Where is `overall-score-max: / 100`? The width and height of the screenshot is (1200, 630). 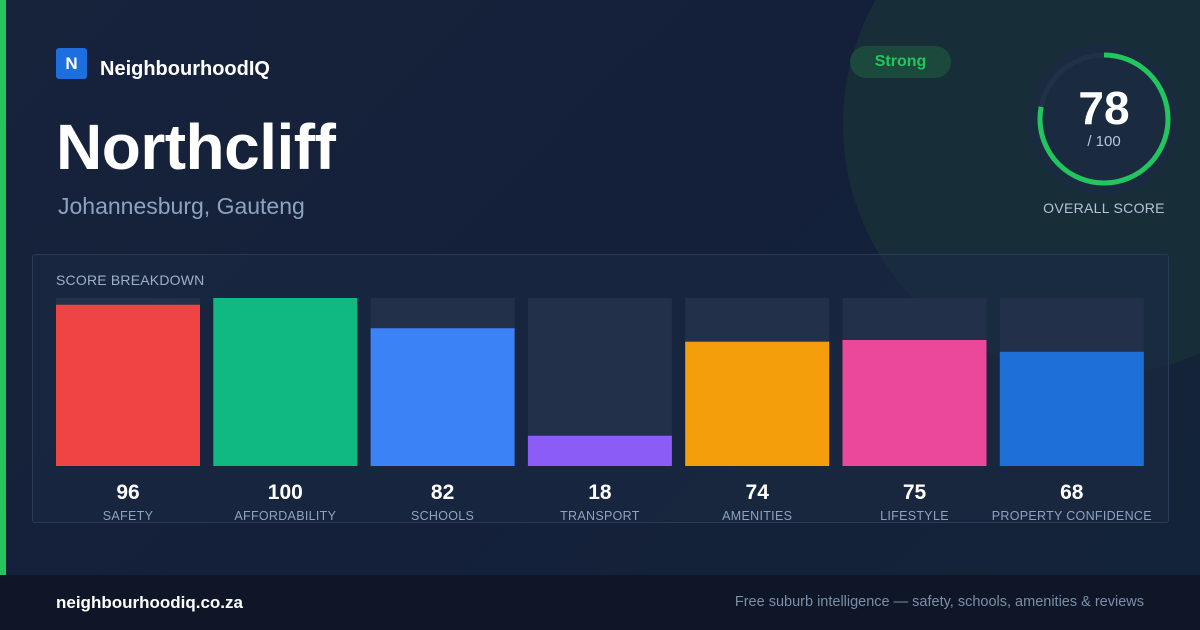
overall-score-max: / 100 is located at coordinates (1104, 141).